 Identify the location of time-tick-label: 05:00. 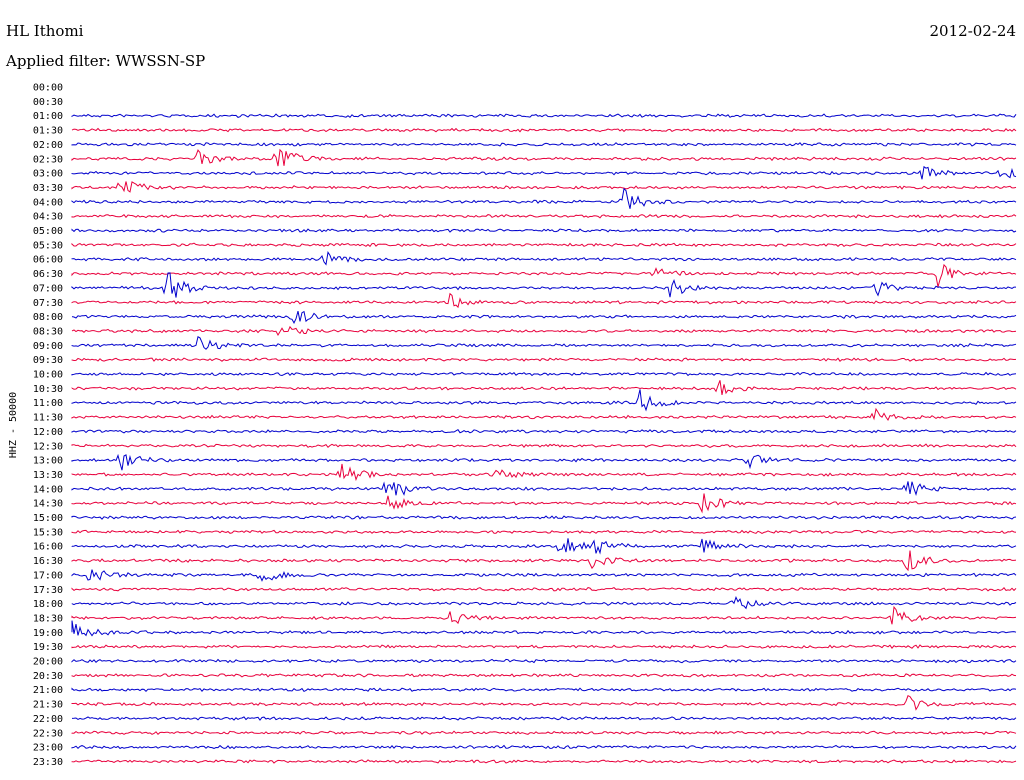
(48, 231).